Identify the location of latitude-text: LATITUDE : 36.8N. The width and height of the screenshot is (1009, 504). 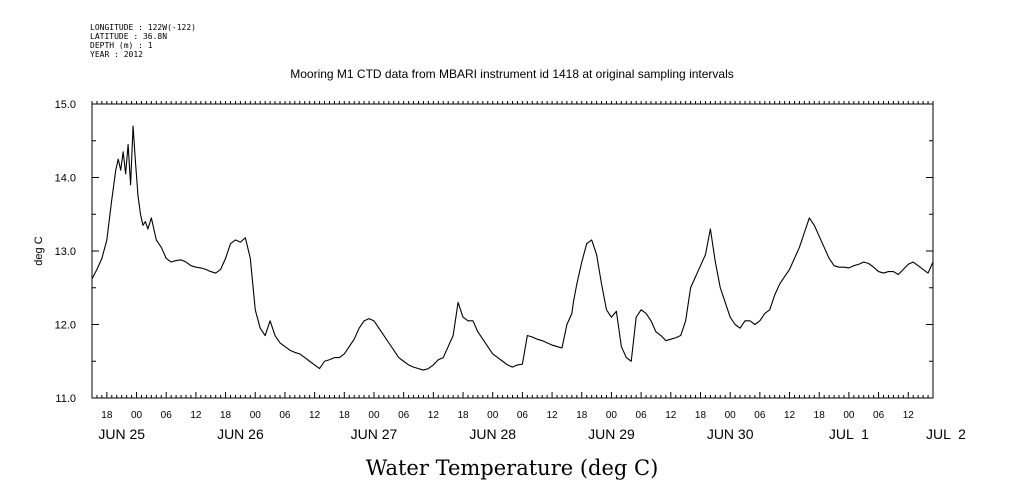
(128, 36).